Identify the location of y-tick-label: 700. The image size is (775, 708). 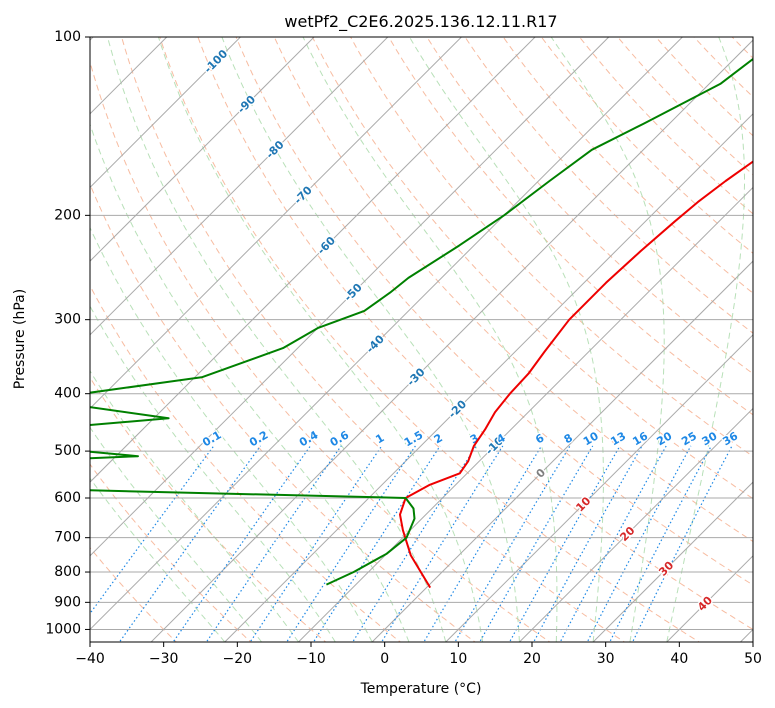
(67, 538).